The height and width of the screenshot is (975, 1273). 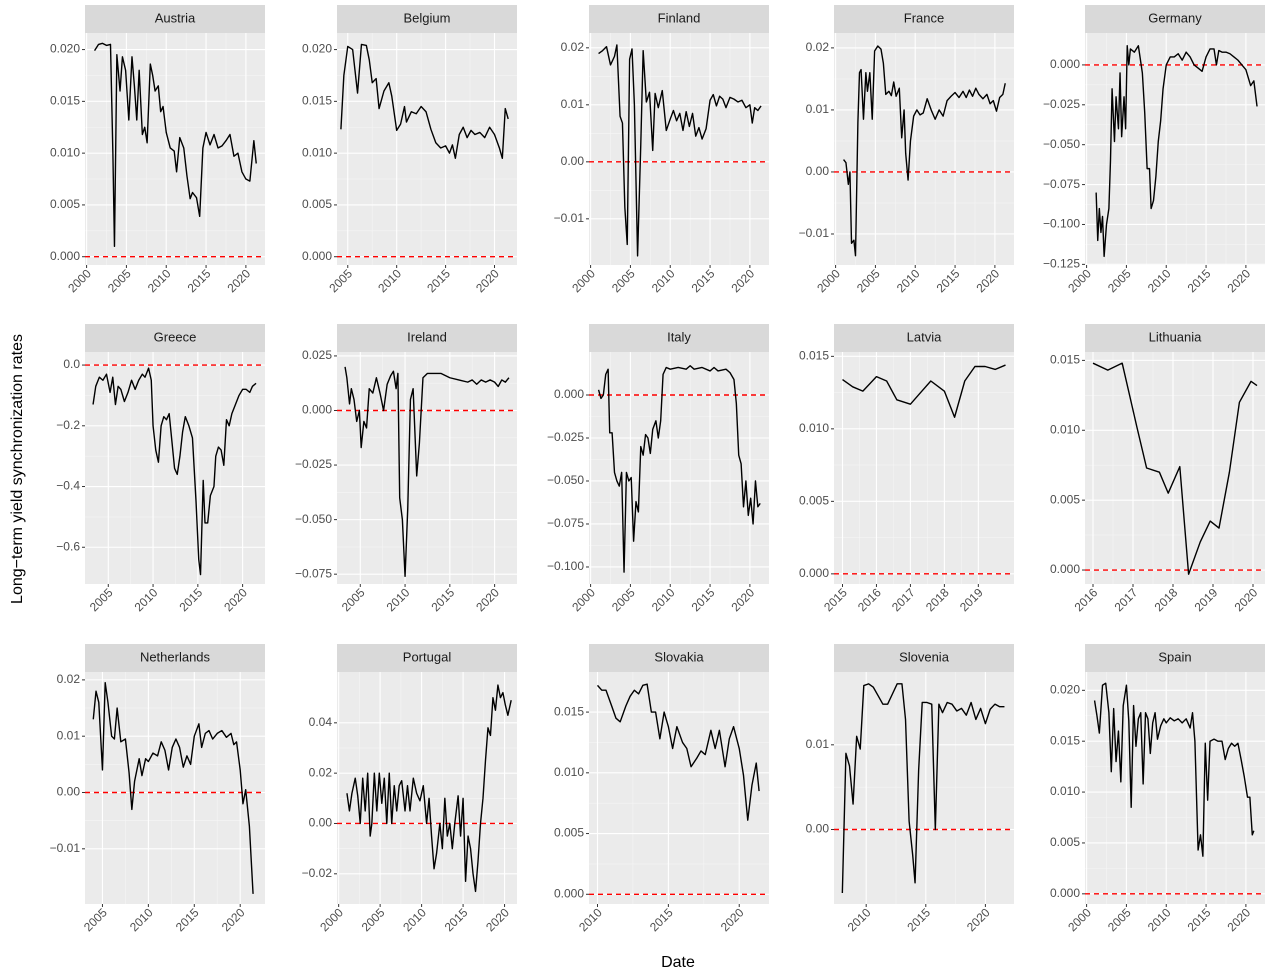 I want to click on strip-title: Slovenia, so click(x=924, y=656).